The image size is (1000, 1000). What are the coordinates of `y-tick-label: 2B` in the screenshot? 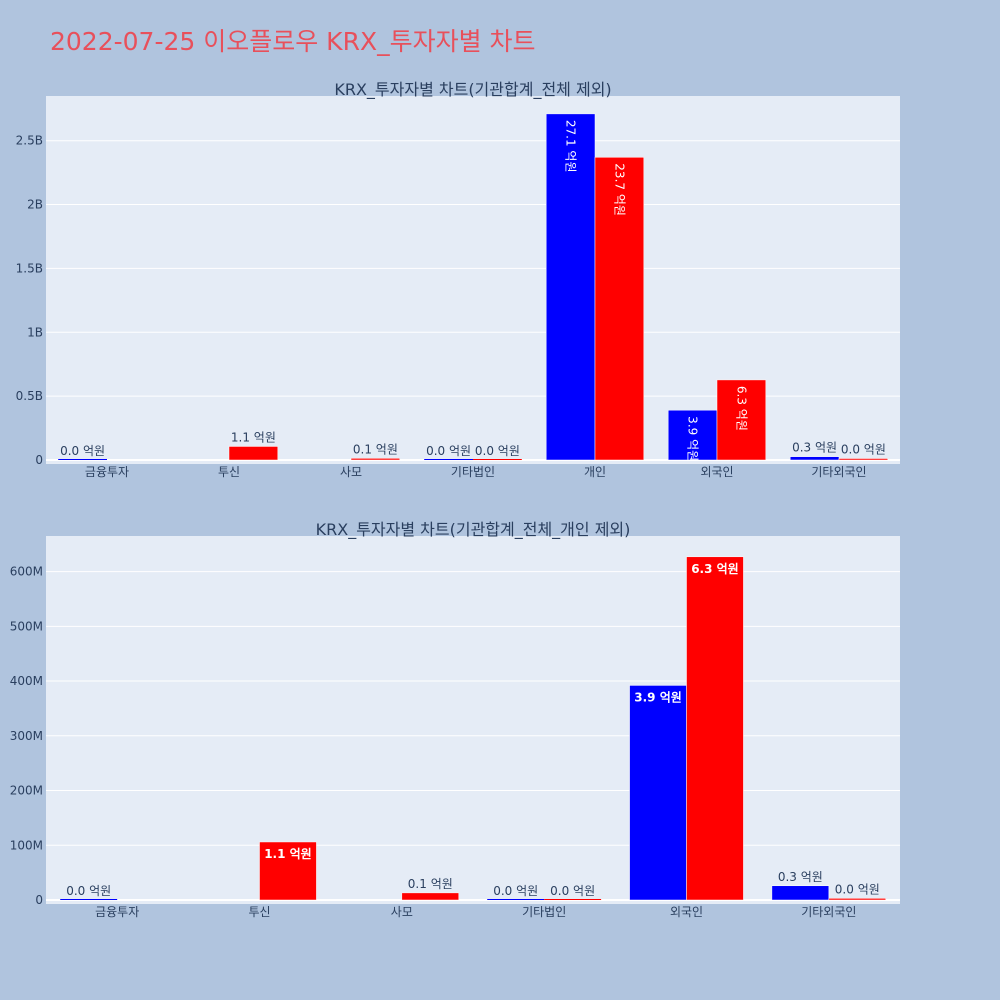 It's located at (35, 205).